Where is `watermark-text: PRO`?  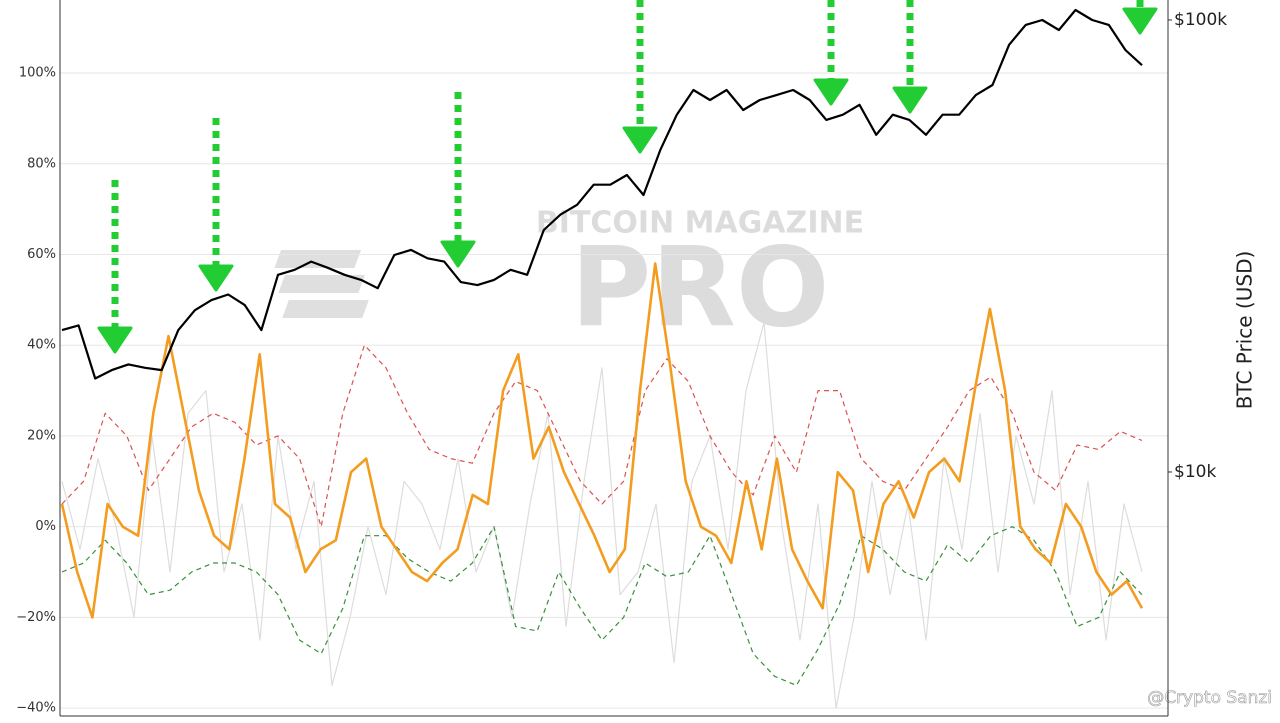 watermark-text: PRO is located at coordinates (700, 287).